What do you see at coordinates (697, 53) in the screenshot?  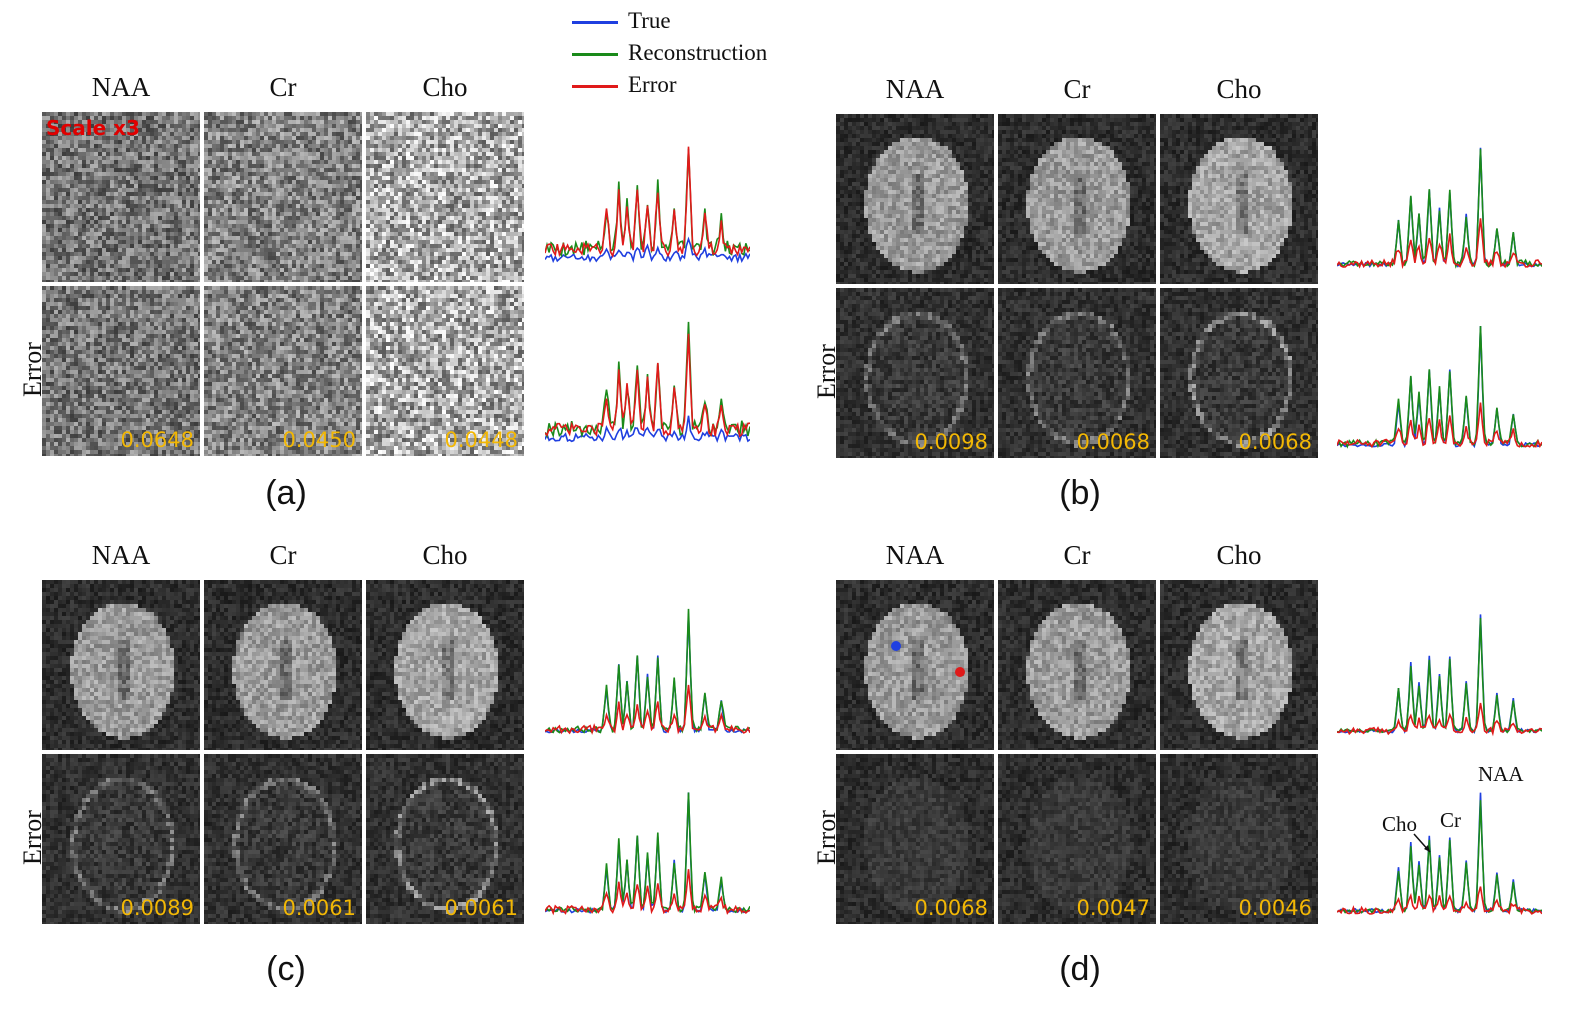 I see `legend-label-reconstruction: Reconstruction` at bounding box center [697, 53].